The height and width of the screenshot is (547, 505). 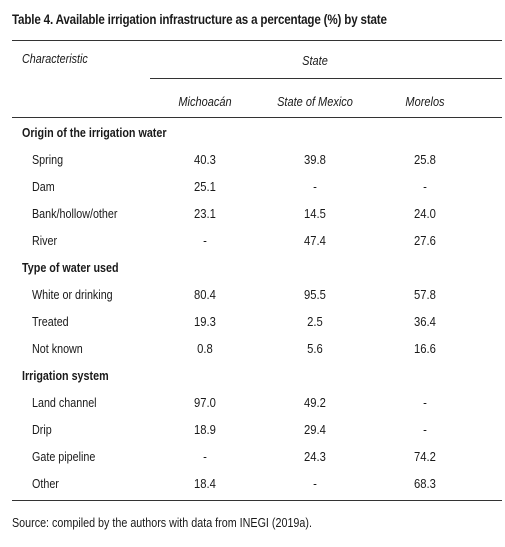 What do you see at coordinates (205, 349) in the screenshot?
I see `table-cell: 0.8` at bounding box center [205, 349].